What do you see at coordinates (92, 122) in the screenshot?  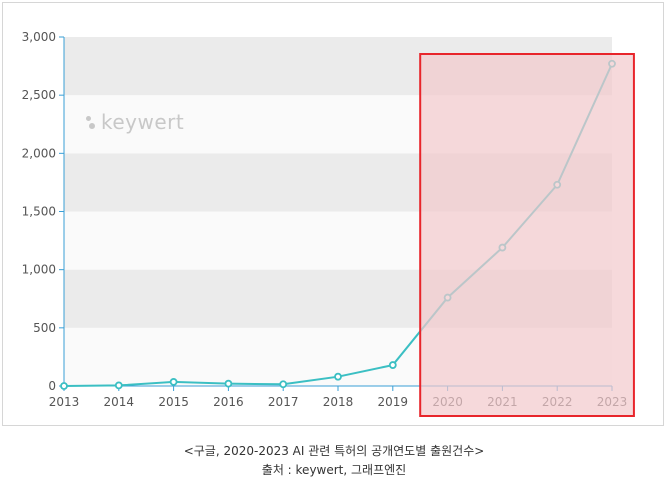 I see `keywert-logo-icon` at bounding box center [92, 122].